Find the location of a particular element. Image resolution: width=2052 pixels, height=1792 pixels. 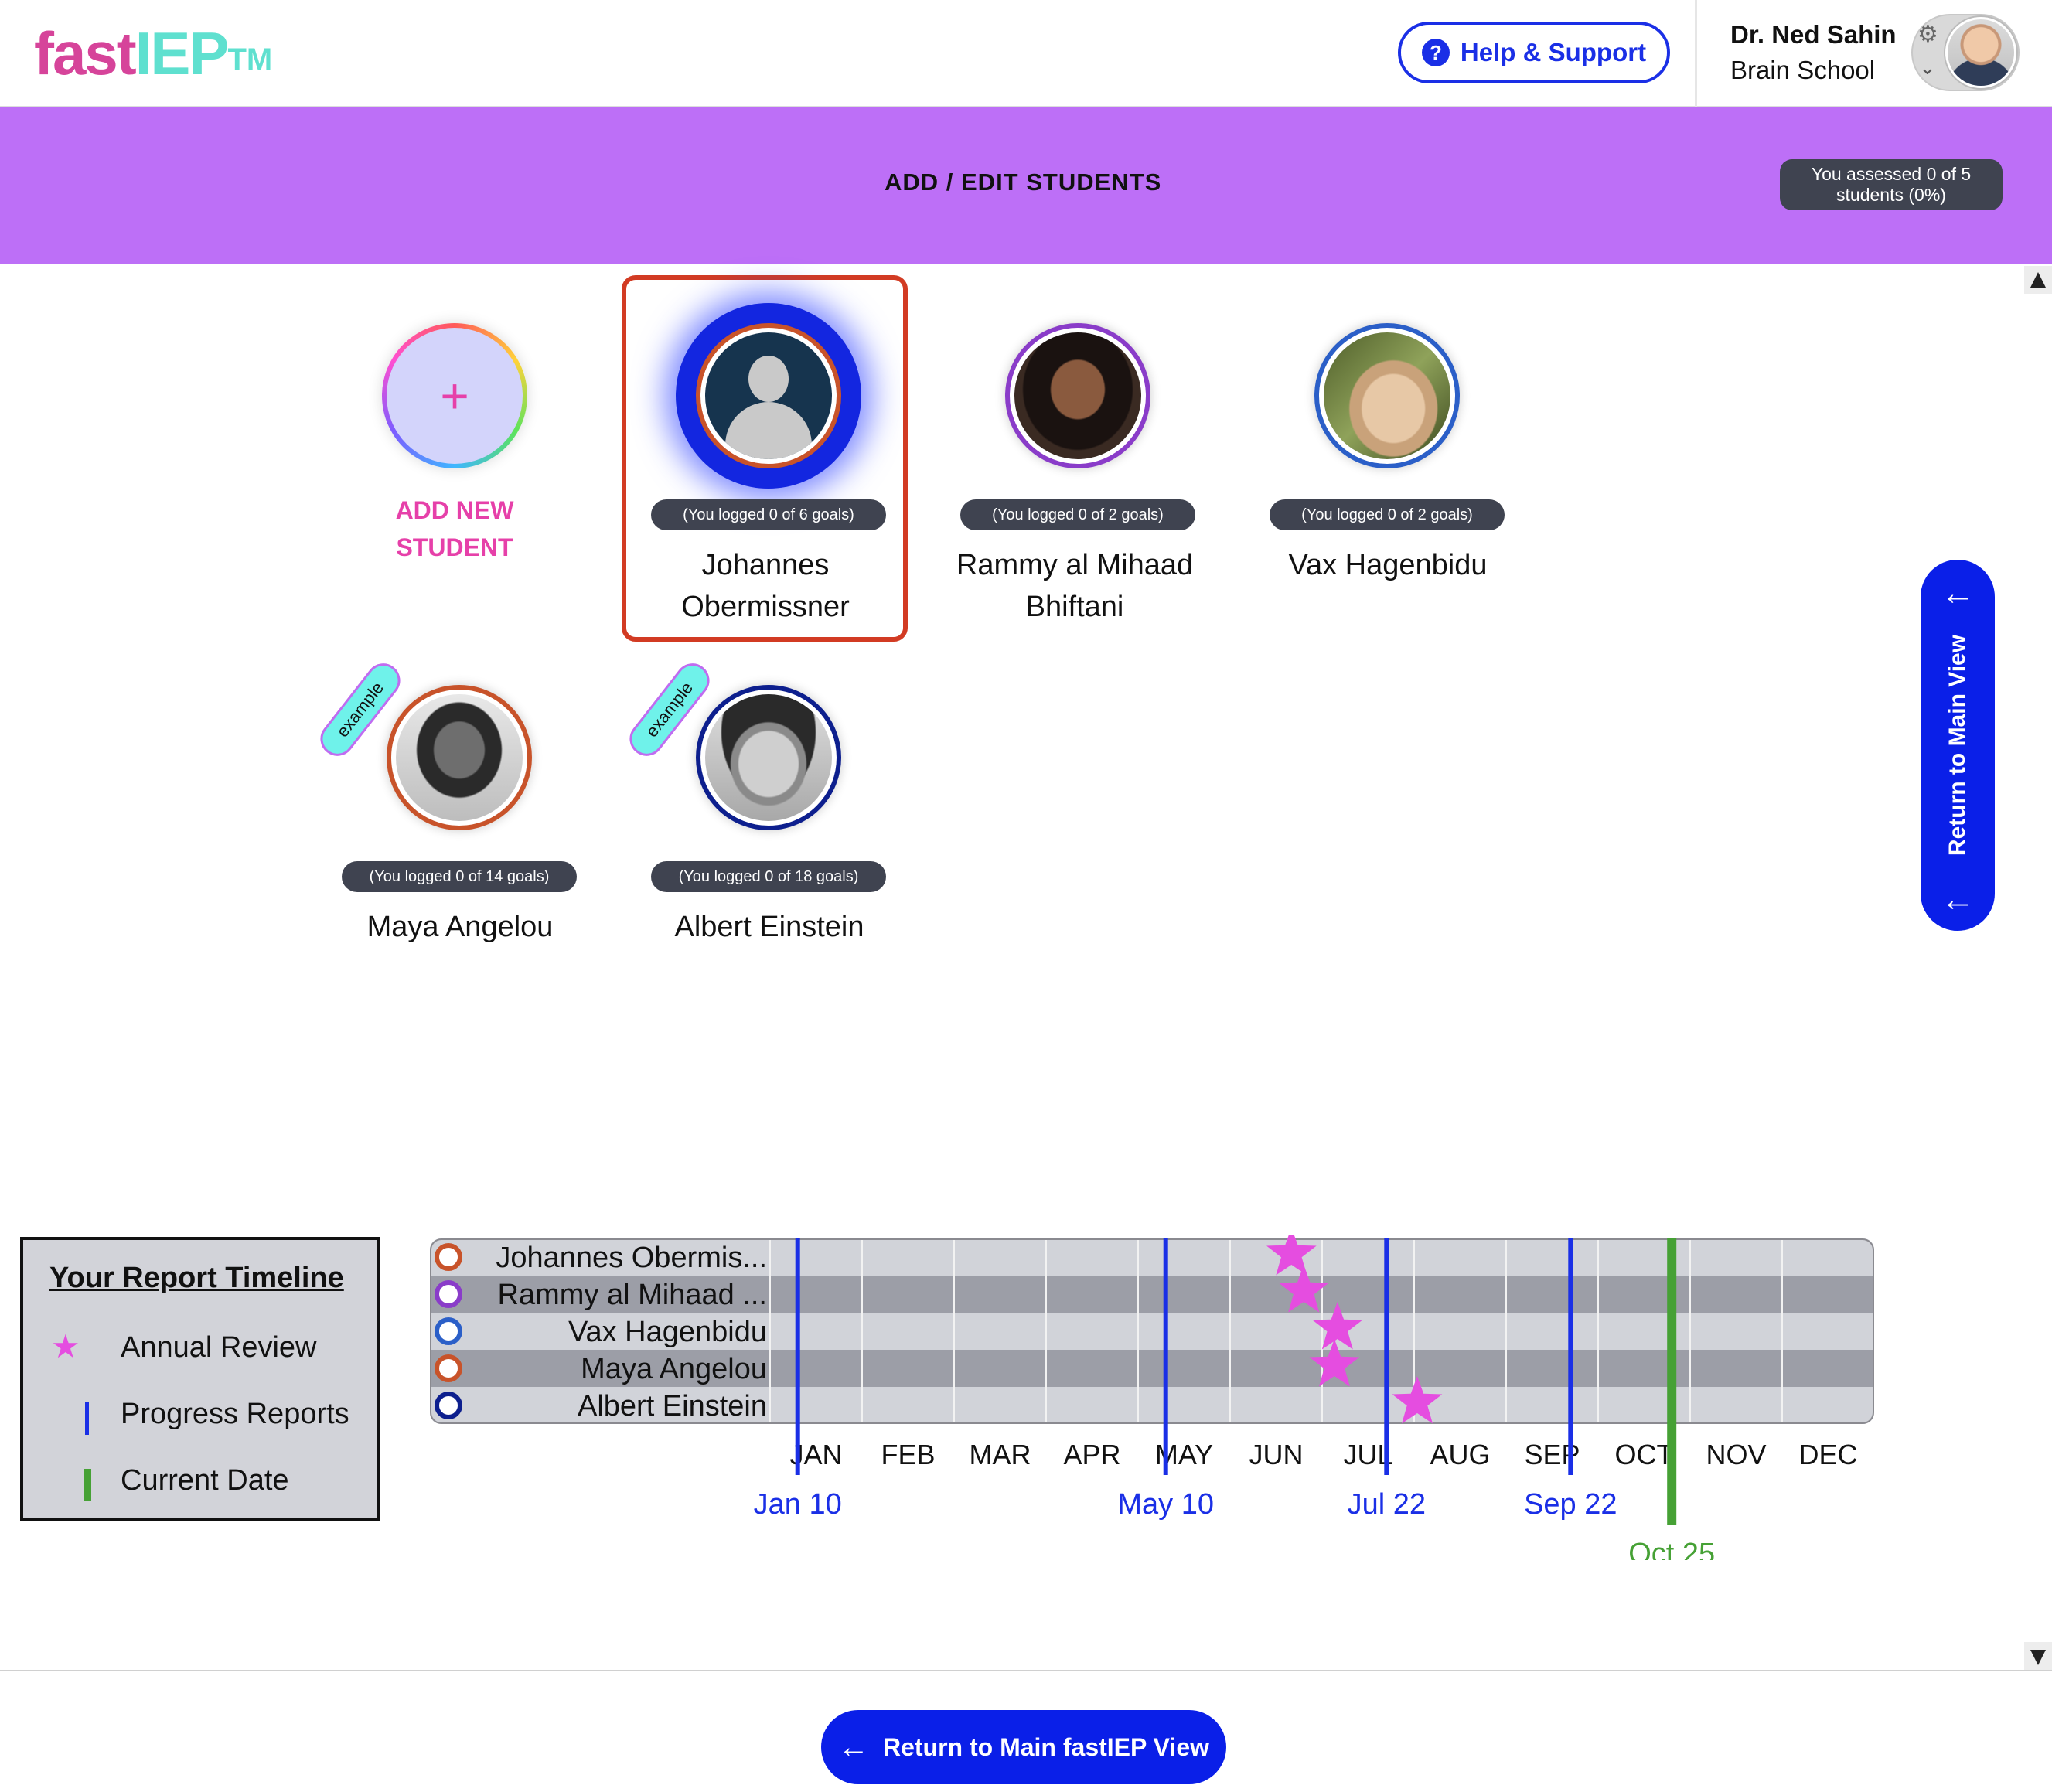

student-logged-badge: (You logged 0 of 14 goals) is located at coordinates (460, 877).